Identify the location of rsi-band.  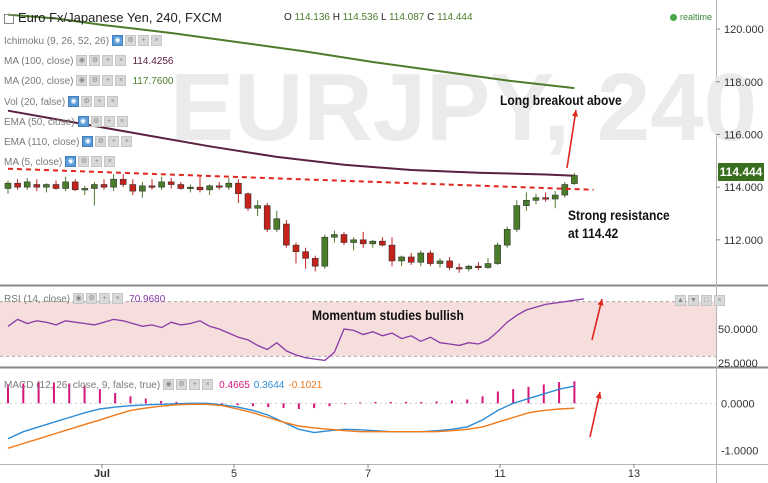
(358, 329).